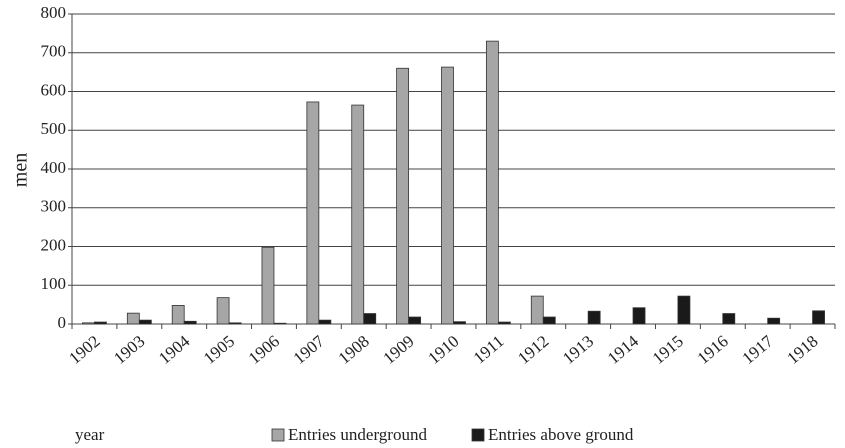 The image size is (845, 448). I want to click on legend-label: Entries above ground, so click(561, 434).